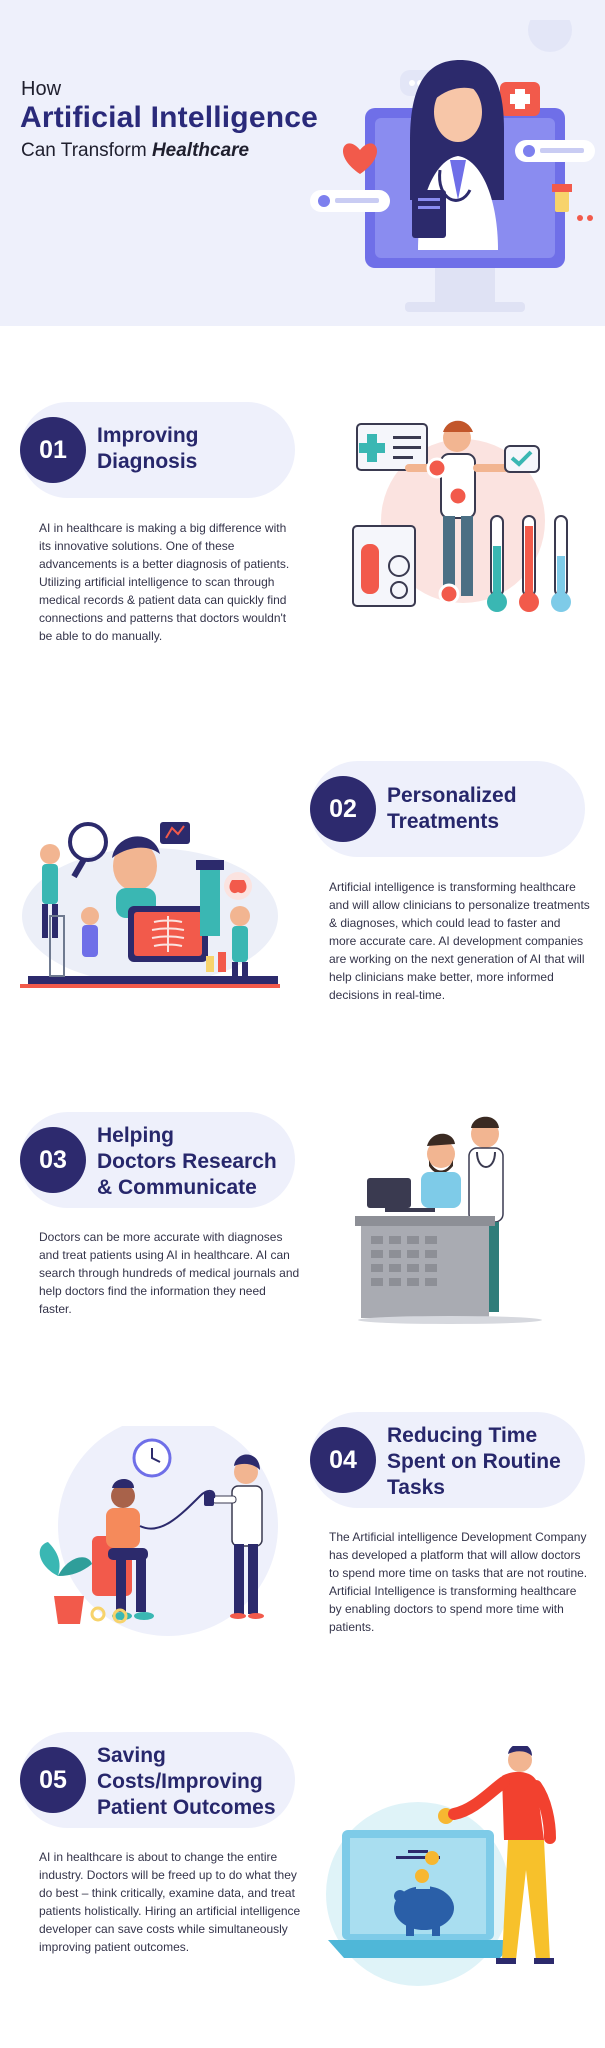 The width and height of the screenshot is (605, 2048). What do you see at coordinates (53, 1160) in the screenshot?
I see `section-number-badge: 03` at bounding box center [53, 1160].